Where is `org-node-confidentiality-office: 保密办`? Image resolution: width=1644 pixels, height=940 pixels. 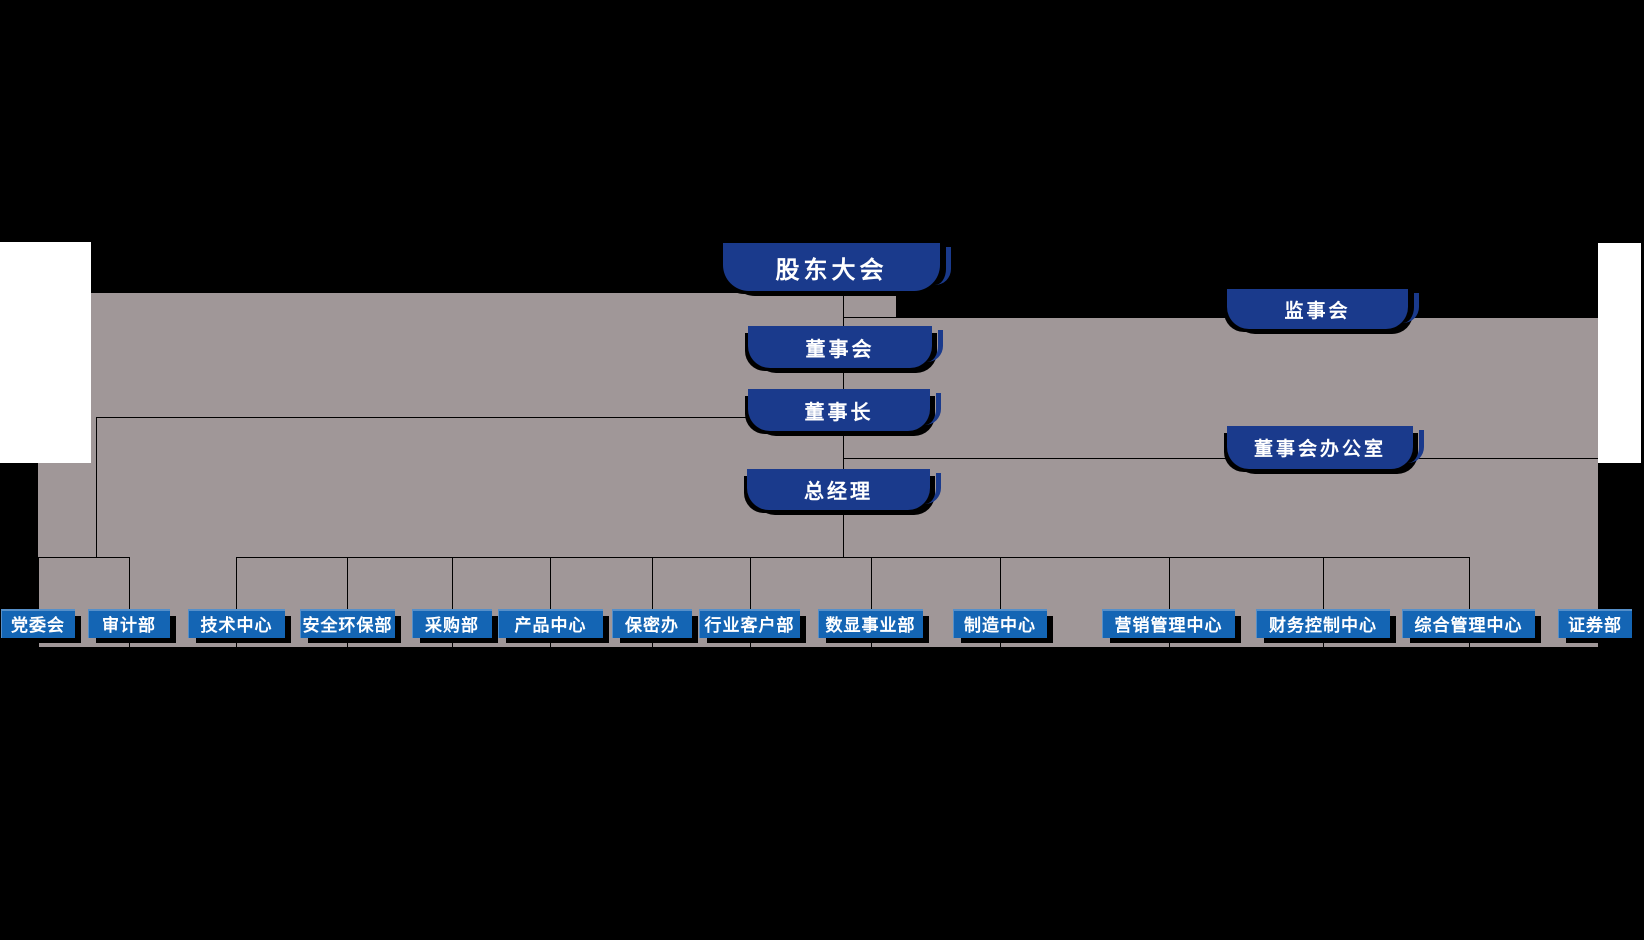 org-node-confidentiality-office: 保密办 is located at coordinates (652, 623).